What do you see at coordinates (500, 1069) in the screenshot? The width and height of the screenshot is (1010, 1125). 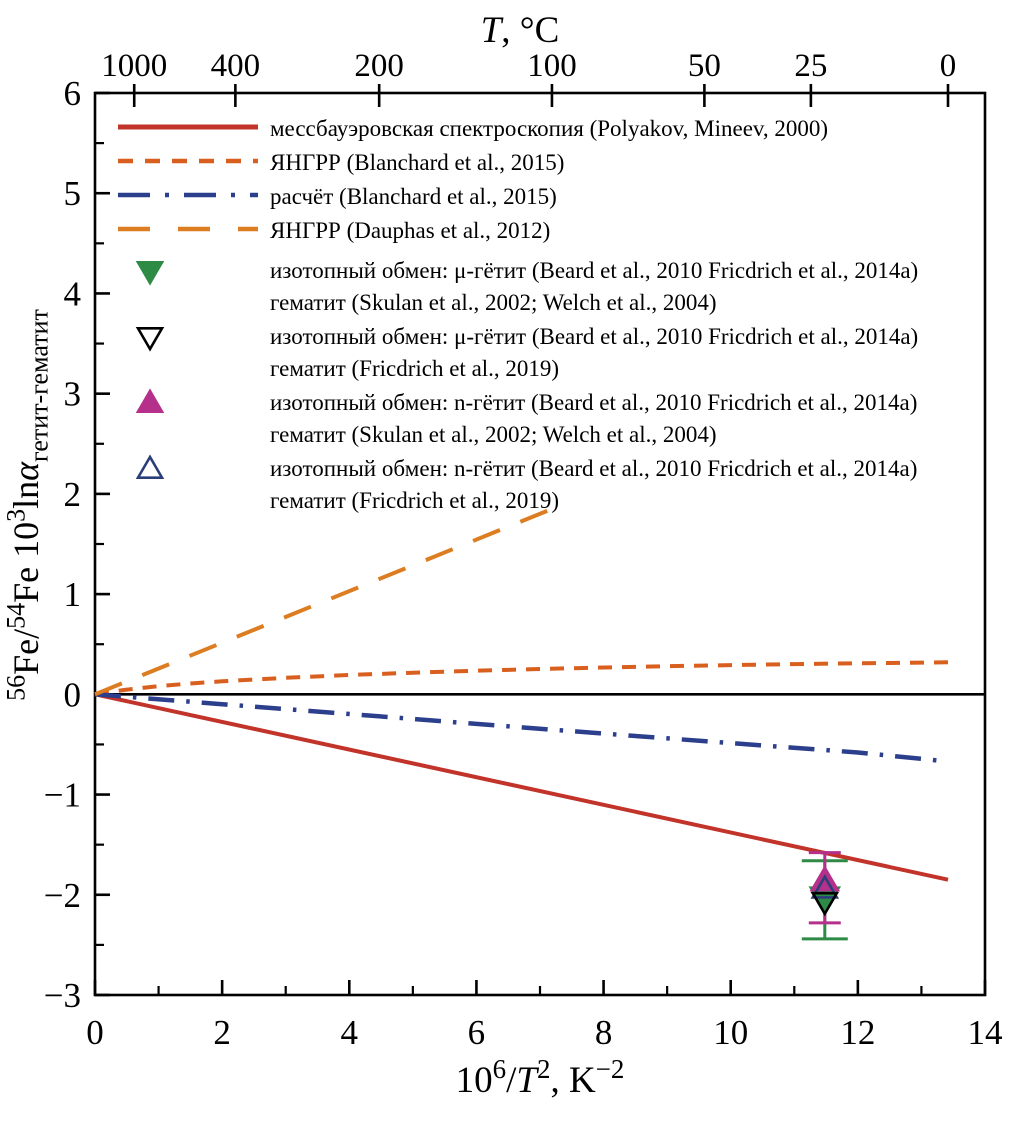 I see `axis-title-part: 6` at bounding box center [500, 1069].